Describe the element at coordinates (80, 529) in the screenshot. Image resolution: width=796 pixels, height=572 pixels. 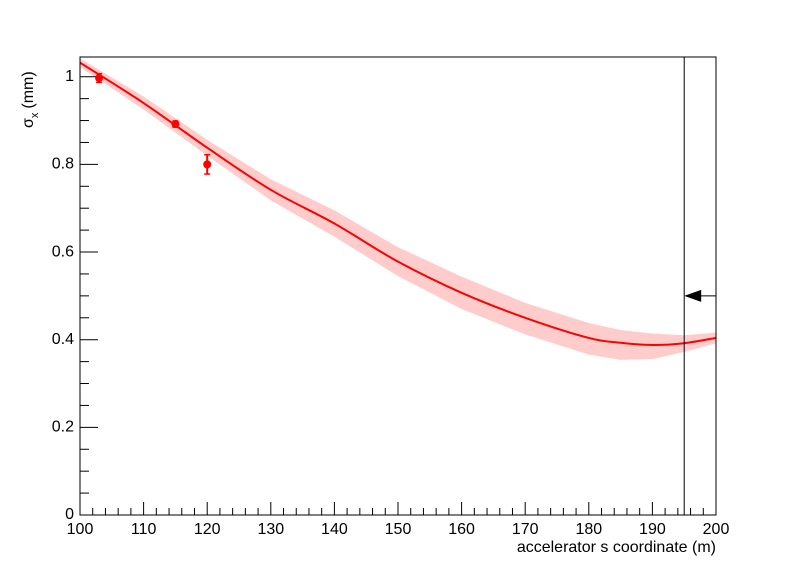
I see `x-tick-label: 100` at that location.